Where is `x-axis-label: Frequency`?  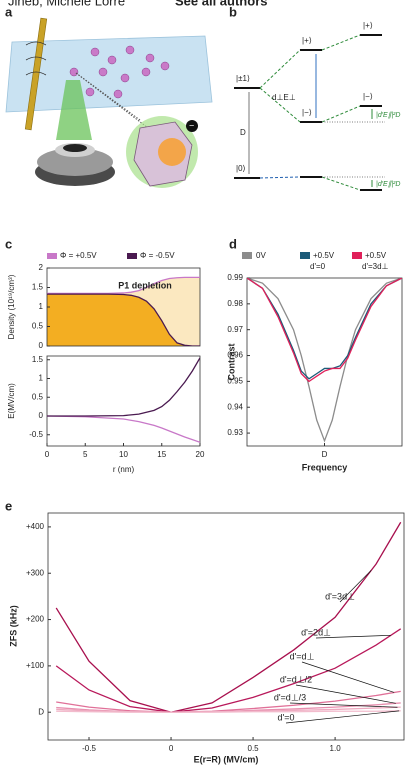
x-axis-label: Frequency is located at coordinates (325, 467).